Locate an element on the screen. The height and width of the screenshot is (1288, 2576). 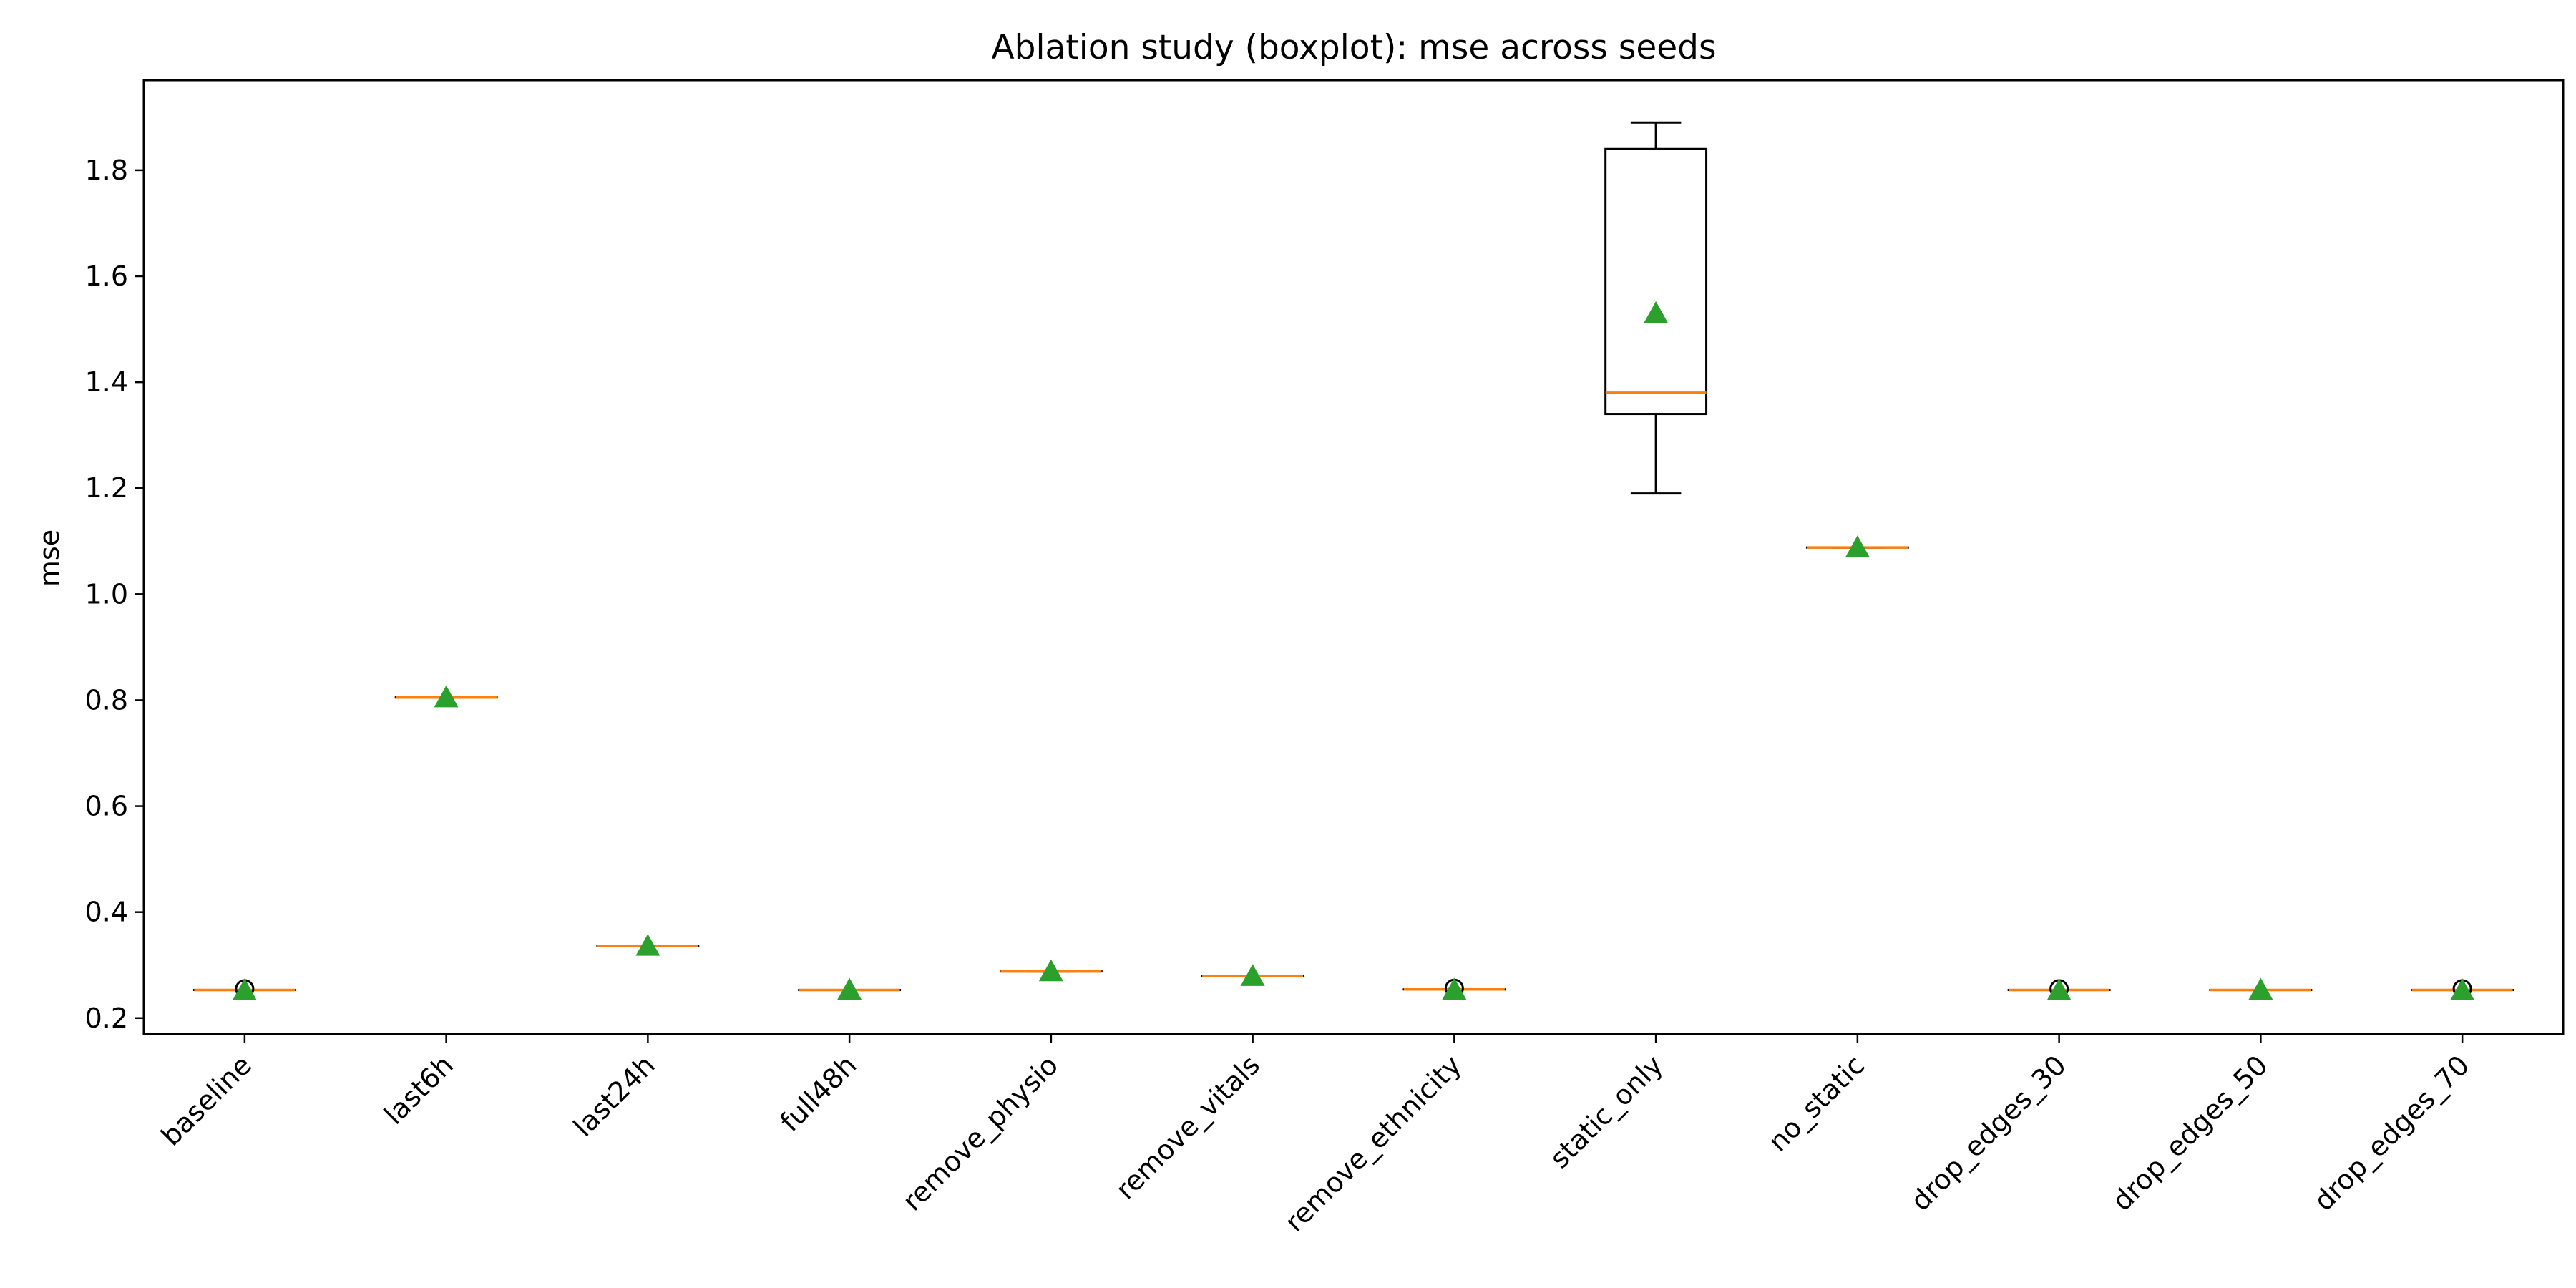
box-no_static is located at coordinates (1857, 546).